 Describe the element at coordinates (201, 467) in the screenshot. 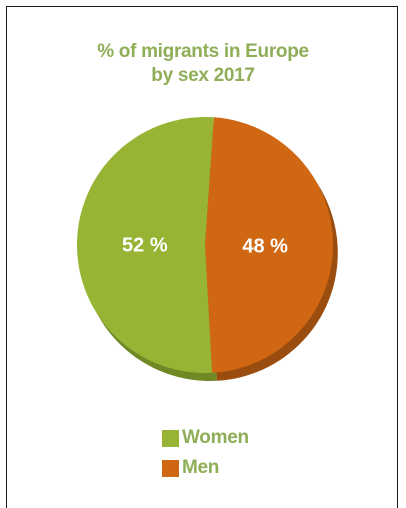

I see `legend-label-men: Men` at that location.